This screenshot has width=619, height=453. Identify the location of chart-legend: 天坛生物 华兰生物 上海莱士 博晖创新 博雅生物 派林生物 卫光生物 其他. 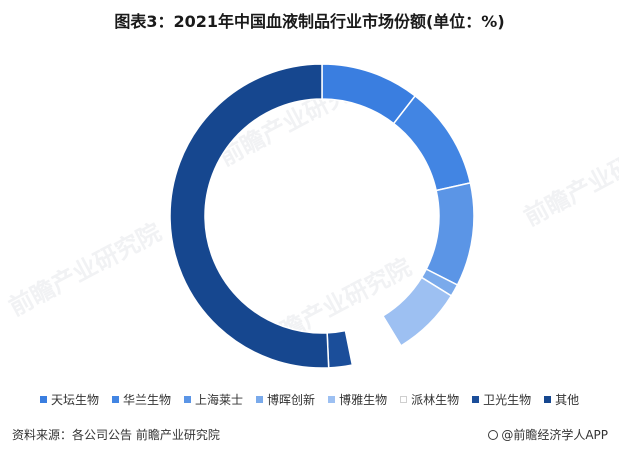
(325, 399).